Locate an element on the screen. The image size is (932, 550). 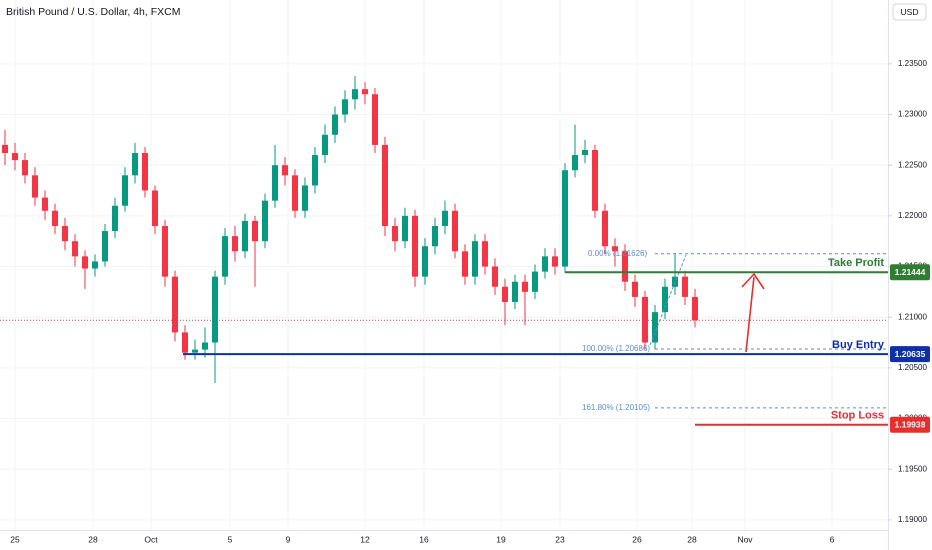
arrow-head is located at coordinates (753, 281).